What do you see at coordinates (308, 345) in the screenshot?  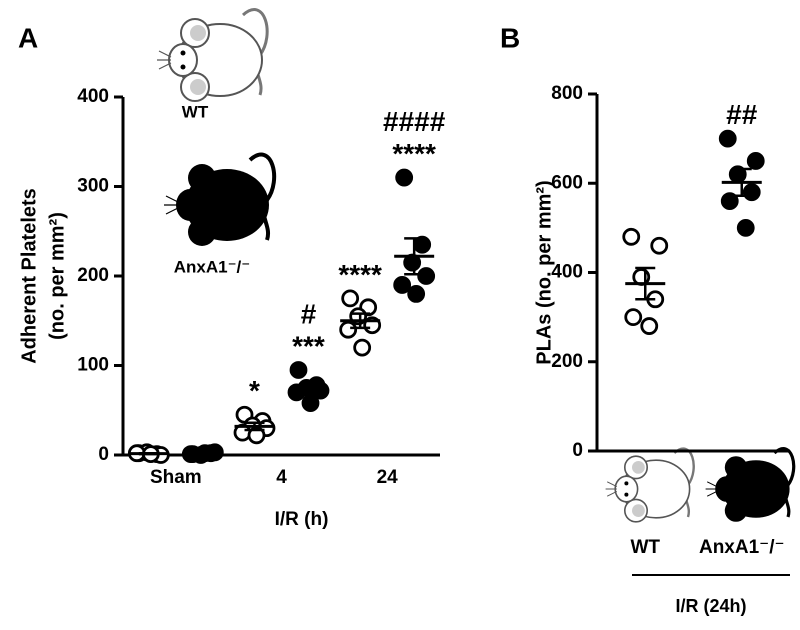 I see `significance-mark: ***` at bounding box center [308, 345].